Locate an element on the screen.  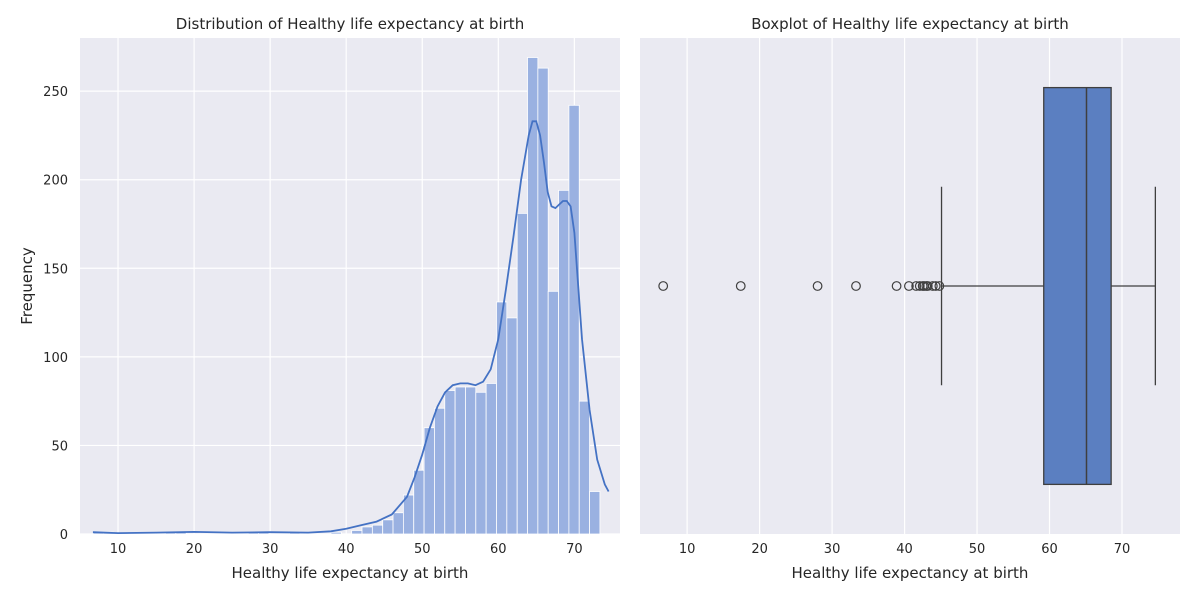
histogram-x-tick-label: 40 is located at coordinates (346, 549).